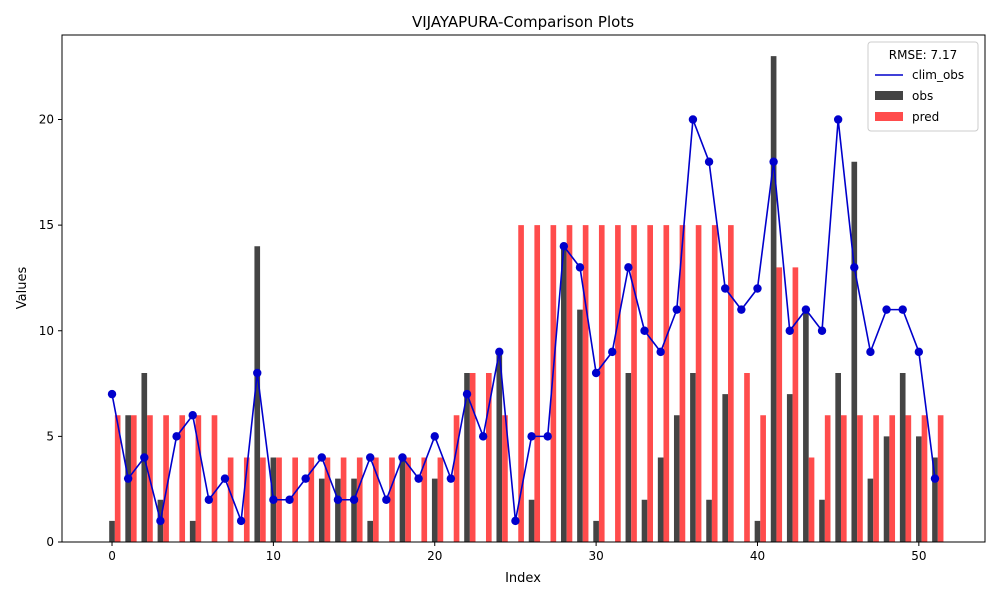 The height and width of the screenshot is (600, 1000). Describe the element at coordinates (595, 556) in the screenshot. I see `x-tick-label: 30` at that location.